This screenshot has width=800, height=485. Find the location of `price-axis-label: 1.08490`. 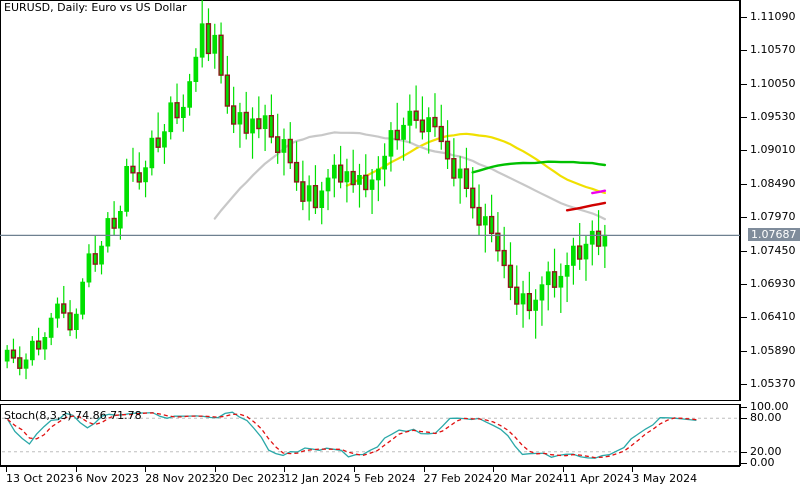

price-axis-label: 1.08490 is located at coordinates (773, 183).